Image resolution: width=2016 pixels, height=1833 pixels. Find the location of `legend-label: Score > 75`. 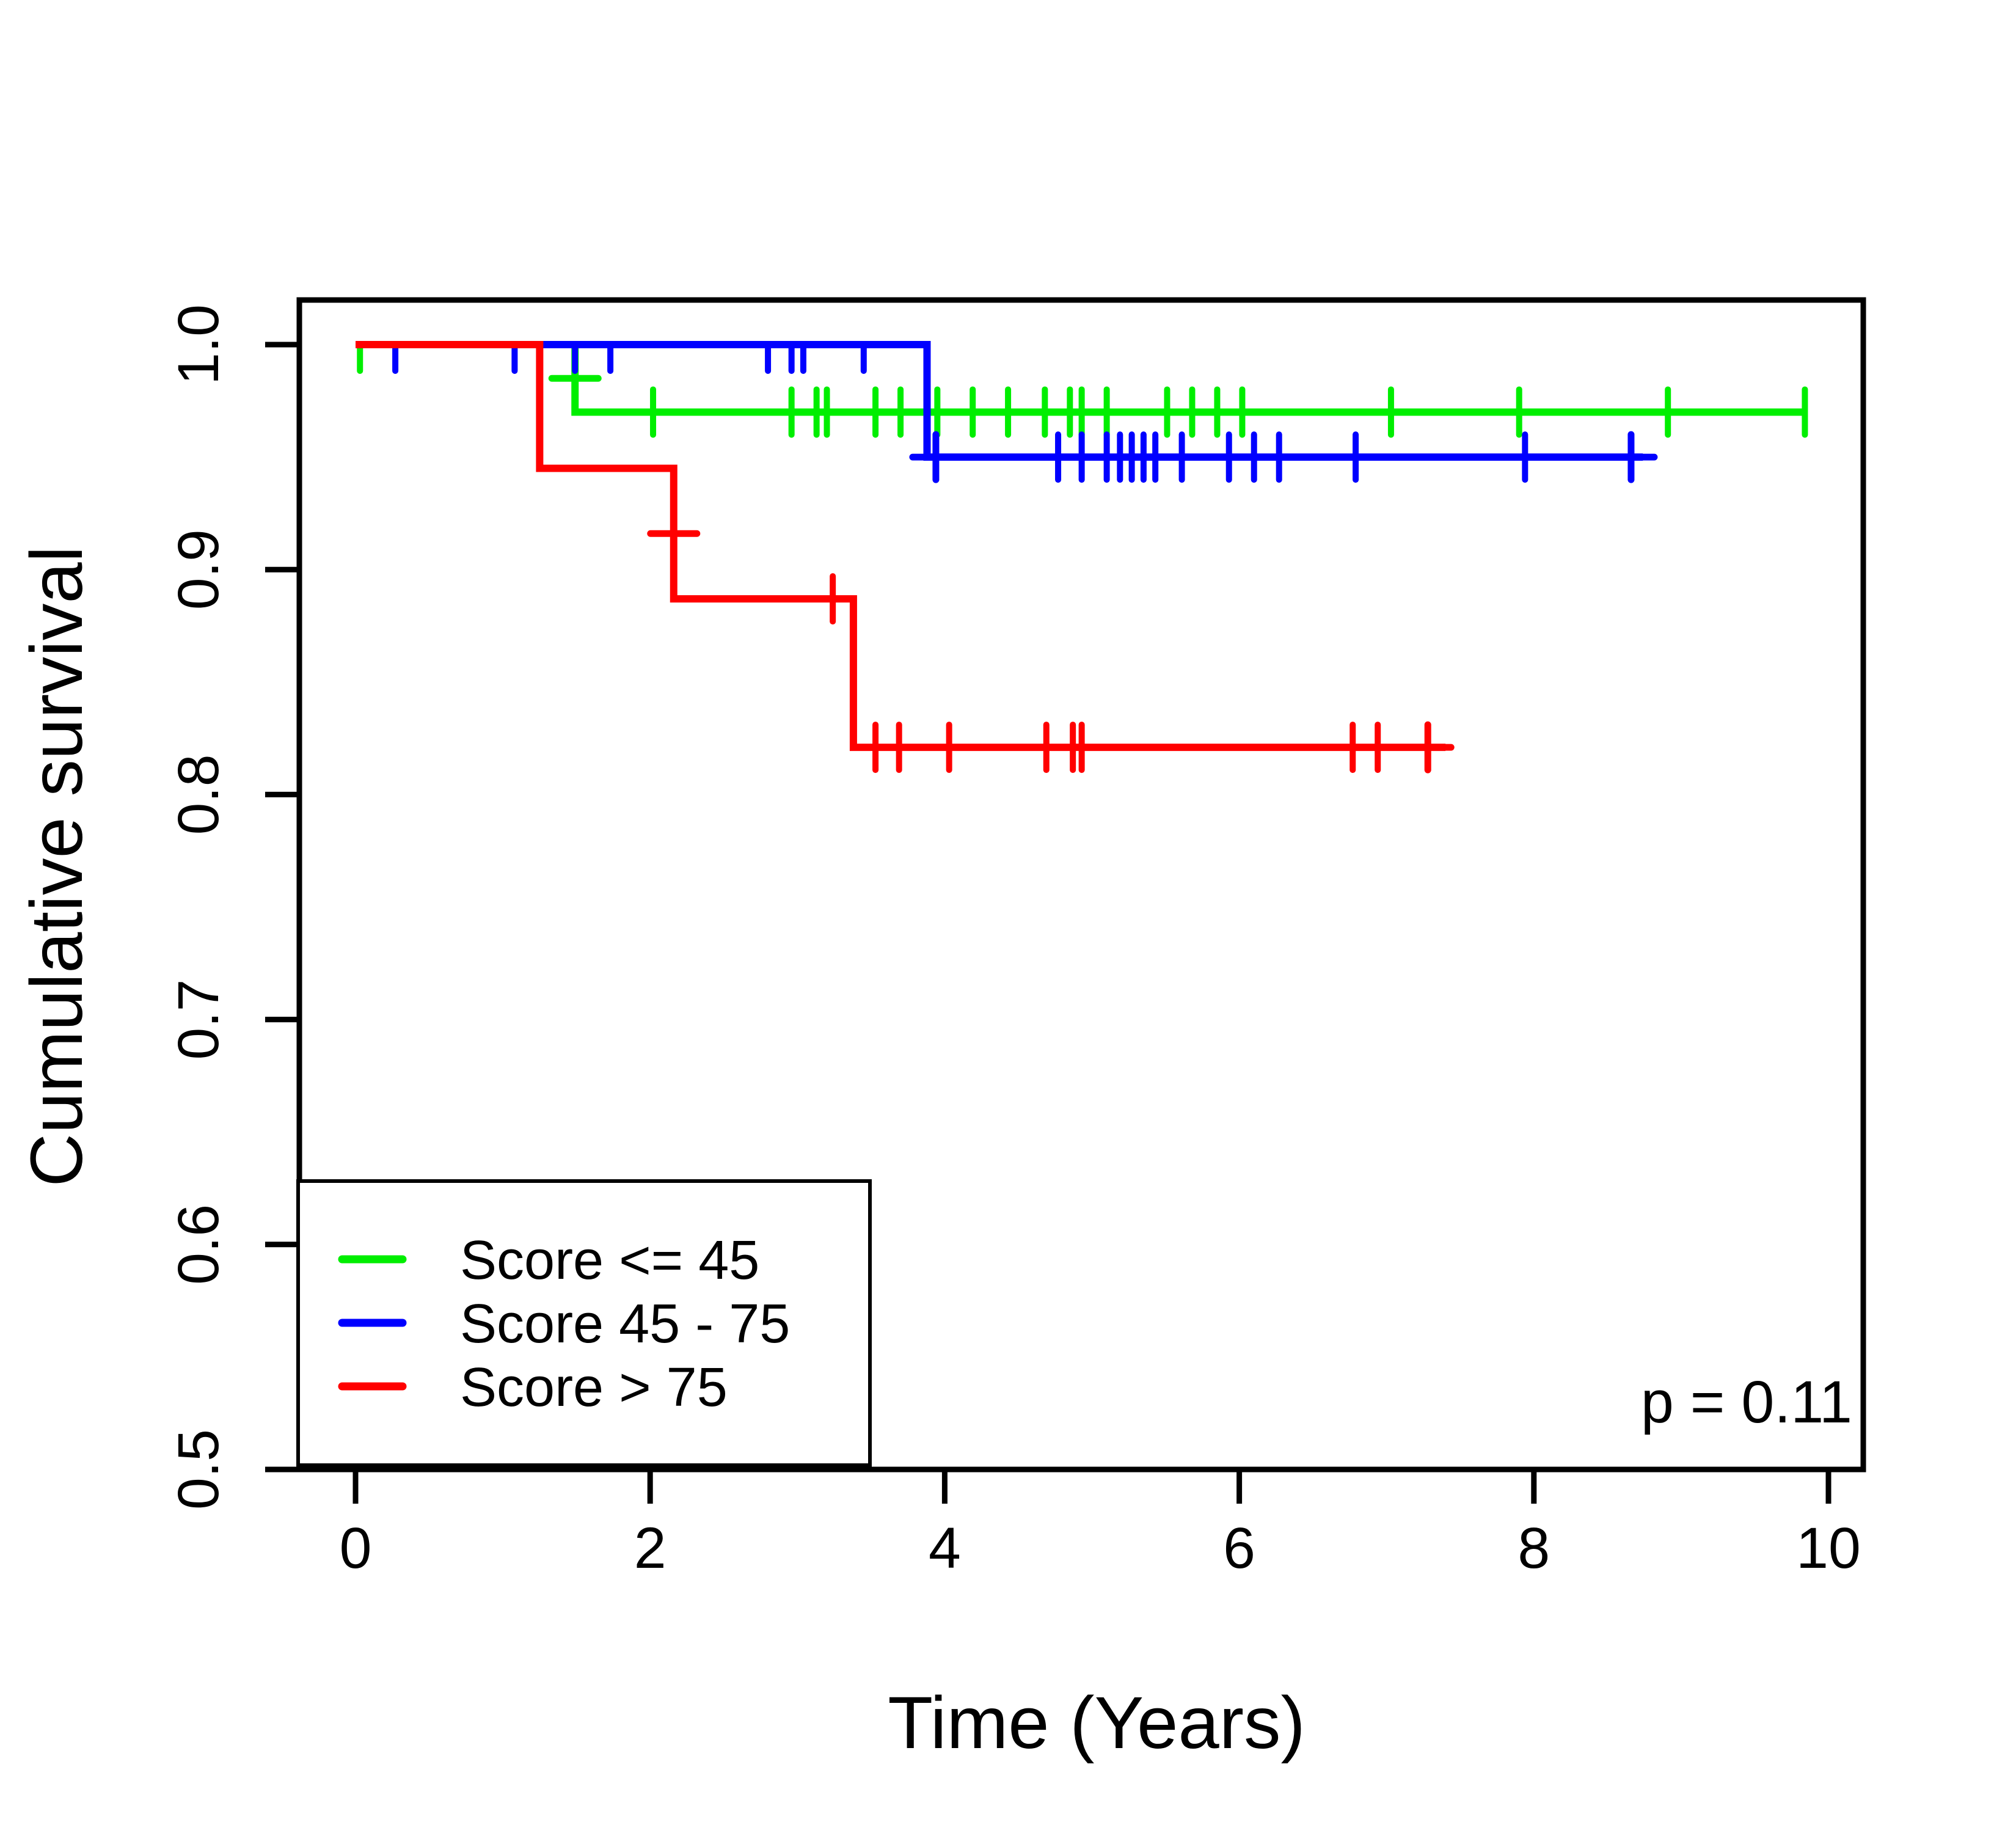

legend-label: Score > 75 is located at coordinates (594, 1387).